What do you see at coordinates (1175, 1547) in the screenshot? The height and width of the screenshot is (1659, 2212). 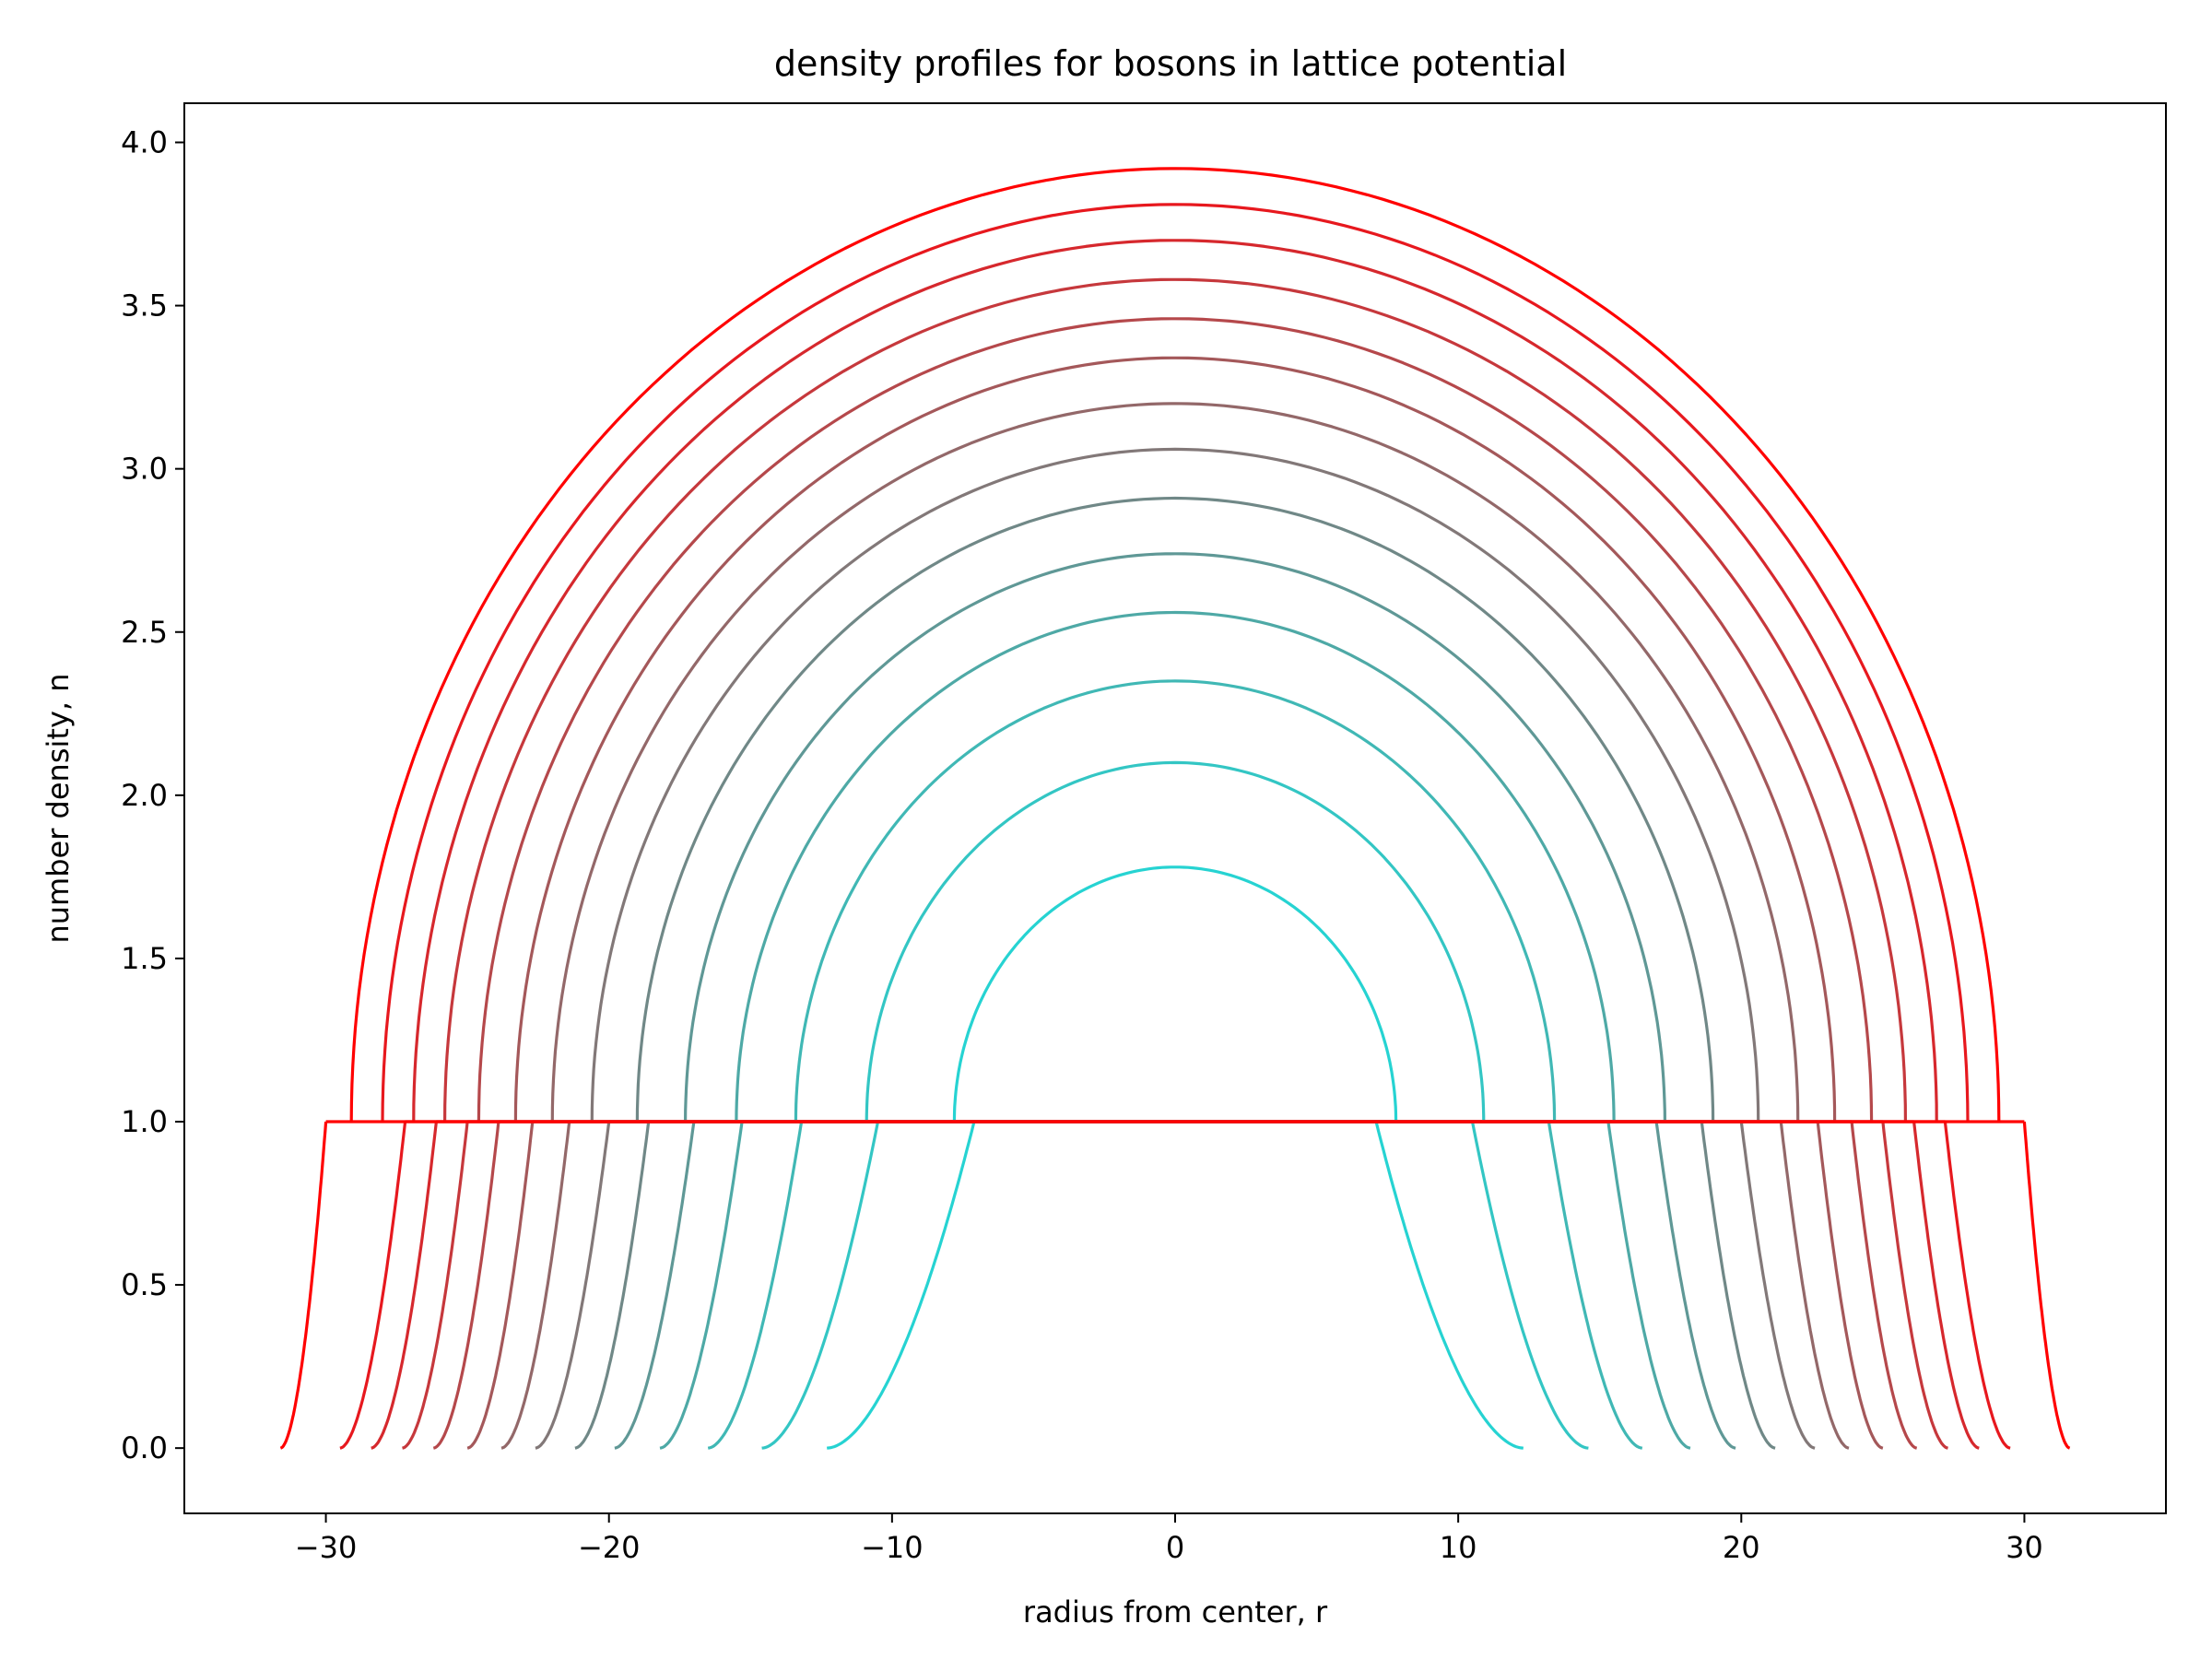 I see `x-tick-label: 0` at bounding box center [1175, 1547].